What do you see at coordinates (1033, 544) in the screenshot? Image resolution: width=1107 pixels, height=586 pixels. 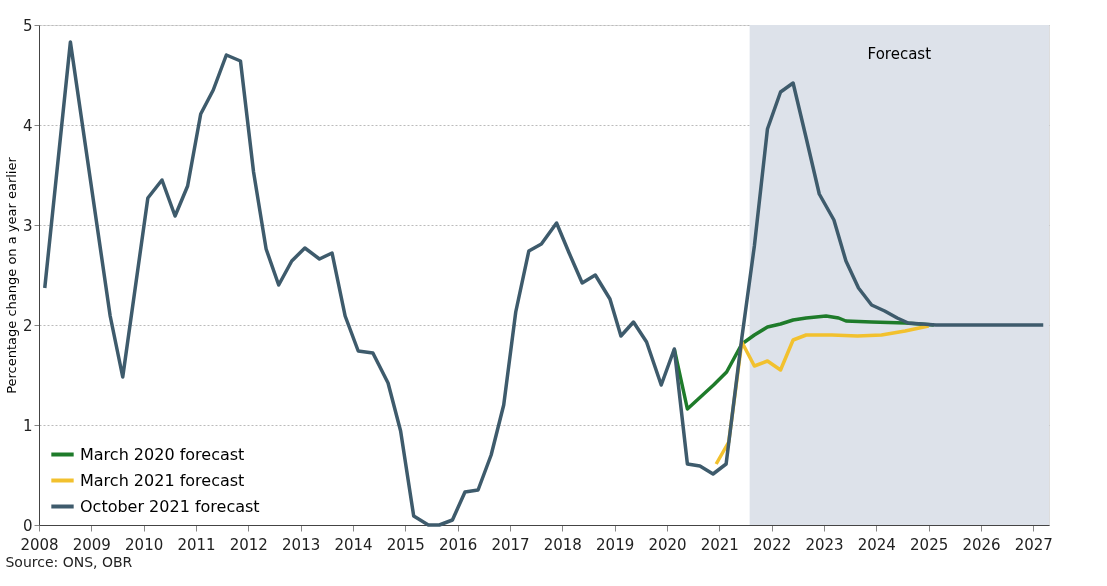 I see `x-tick-label: 2027` at bounding box center [1033, 544].